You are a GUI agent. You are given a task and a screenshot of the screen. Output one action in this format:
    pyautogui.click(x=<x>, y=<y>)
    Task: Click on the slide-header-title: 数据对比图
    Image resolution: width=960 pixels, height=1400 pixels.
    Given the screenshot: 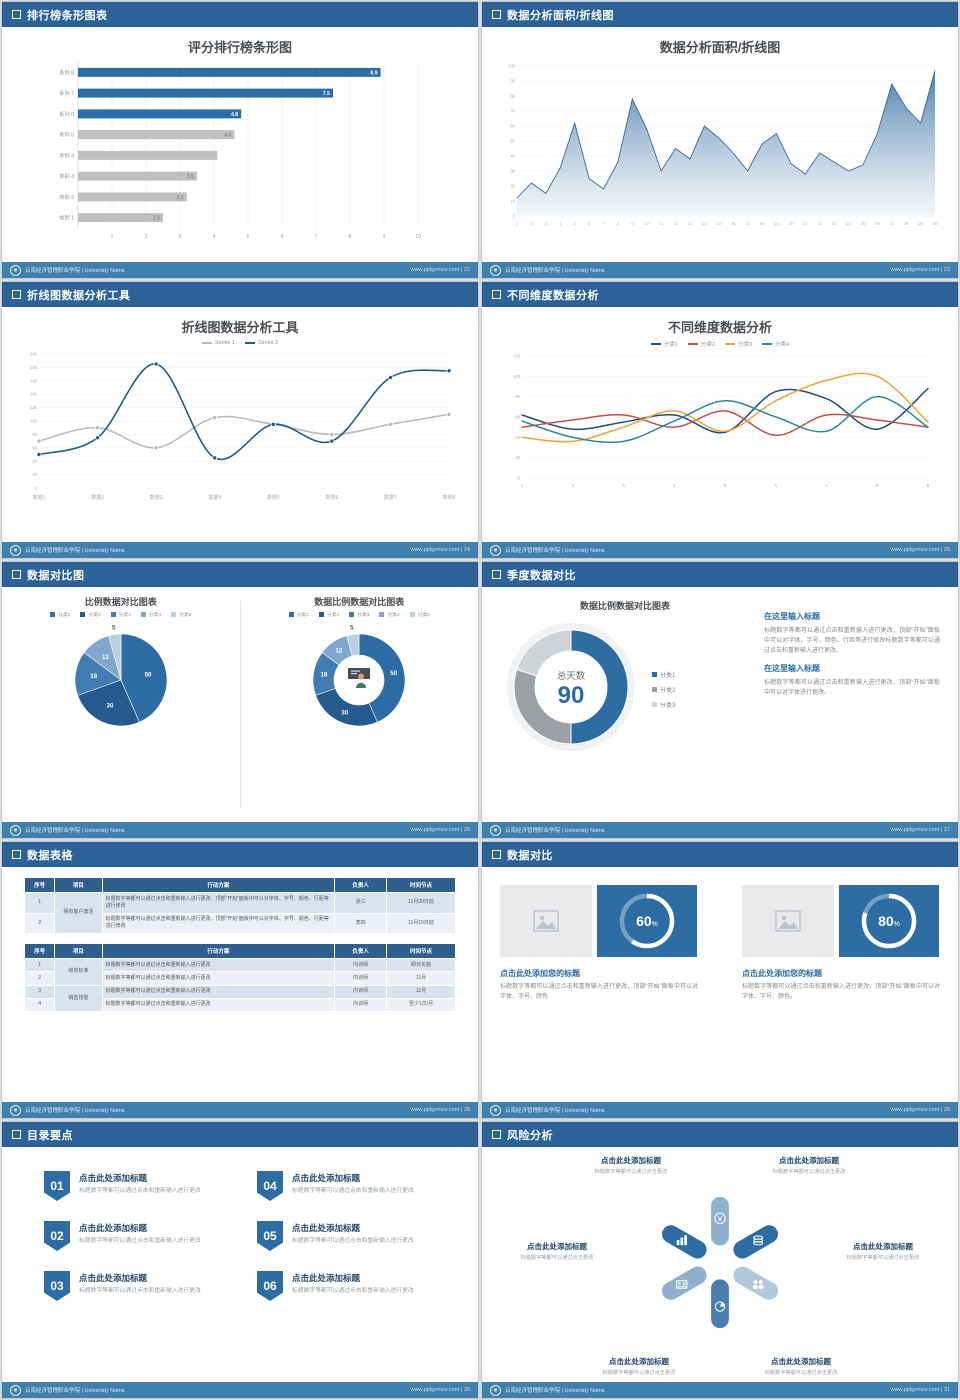 What is the action you would take?
    pyautogui.click(x=56, y=575)
    